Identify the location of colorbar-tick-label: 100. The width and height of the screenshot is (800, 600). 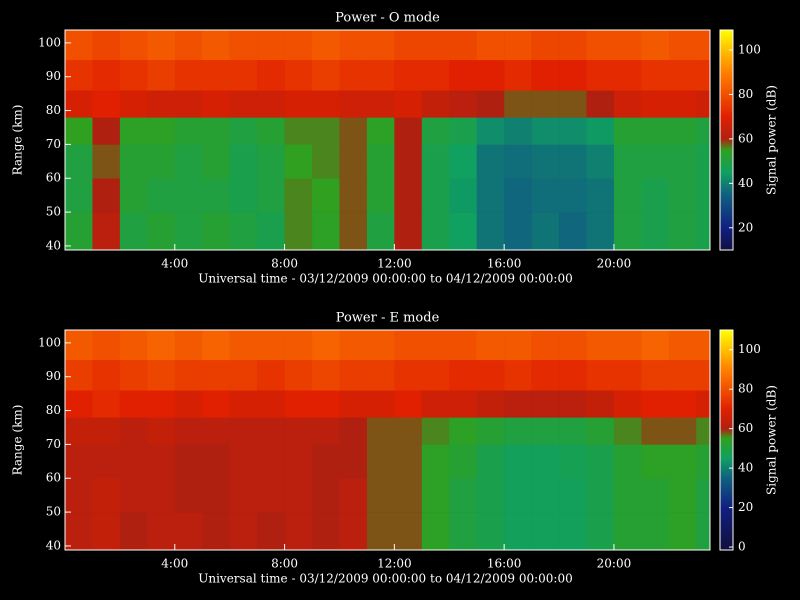
(749, 50).